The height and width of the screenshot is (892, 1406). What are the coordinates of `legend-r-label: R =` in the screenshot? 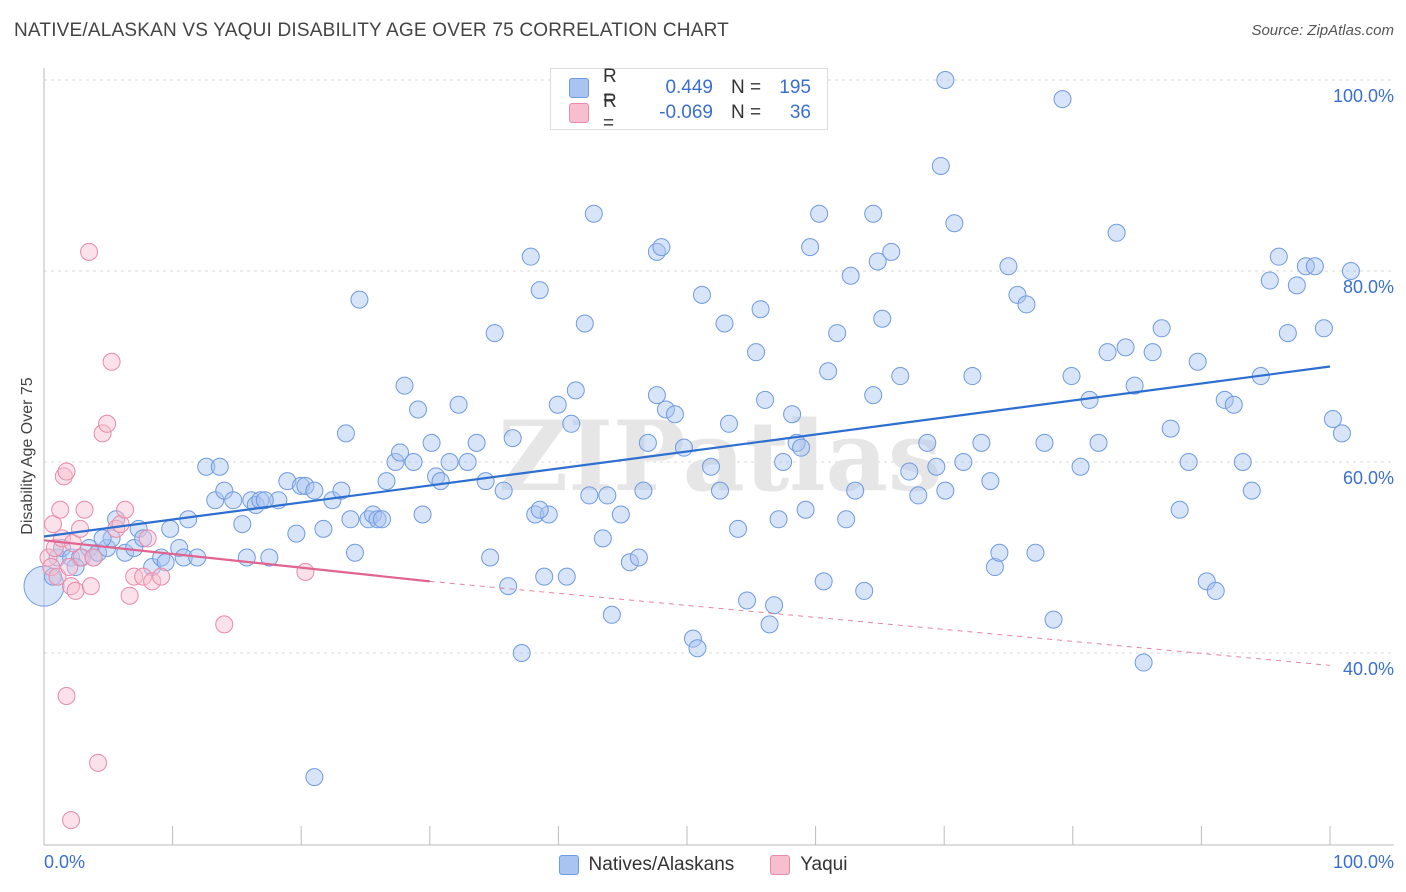 It's located at (610, 87).